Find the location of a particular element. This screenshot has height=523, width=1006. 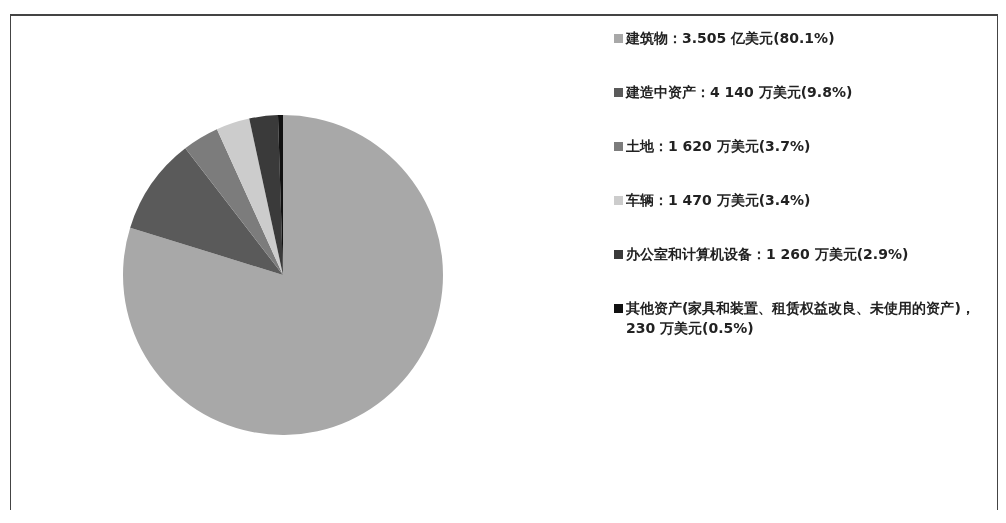

legend-label: 建筑物：3.505 亿美元(80.1%) is located at coordinates (730, 38).